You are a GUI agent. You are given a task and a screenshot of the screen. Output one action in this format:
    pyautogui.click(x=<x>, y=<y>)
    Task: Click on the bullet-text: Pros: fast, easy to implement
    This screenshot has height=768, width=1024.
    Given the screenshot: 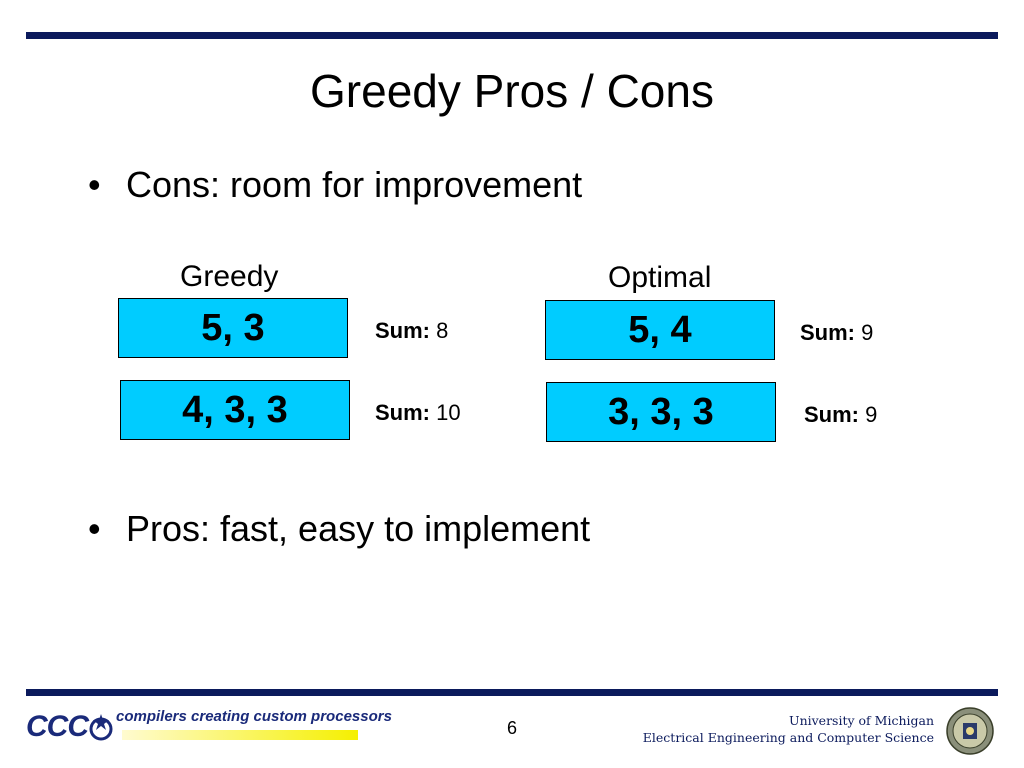 What is the action you would take?
    pyautogui.click(x=358, y=528)
    